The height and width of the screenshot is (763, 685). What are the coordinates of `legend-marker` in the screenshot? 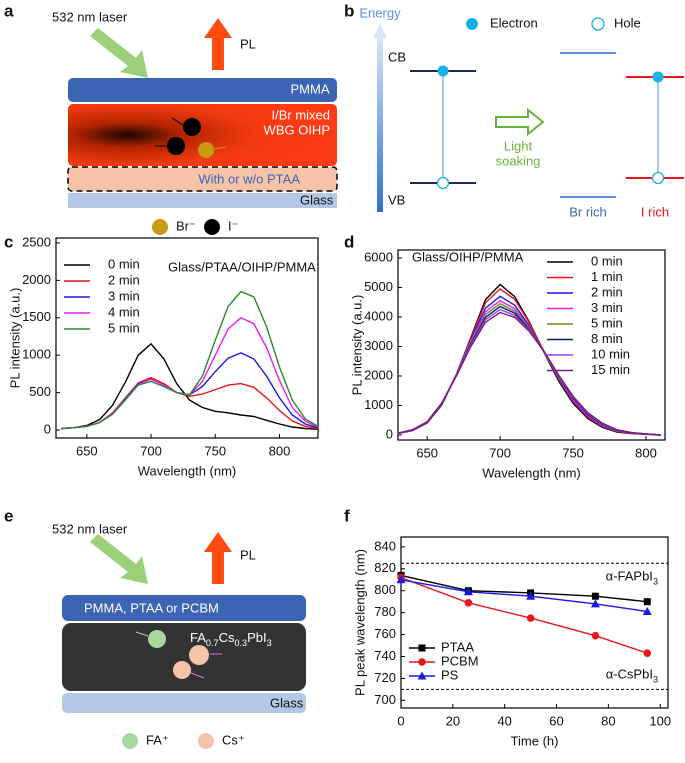 It's located at (598, 24).